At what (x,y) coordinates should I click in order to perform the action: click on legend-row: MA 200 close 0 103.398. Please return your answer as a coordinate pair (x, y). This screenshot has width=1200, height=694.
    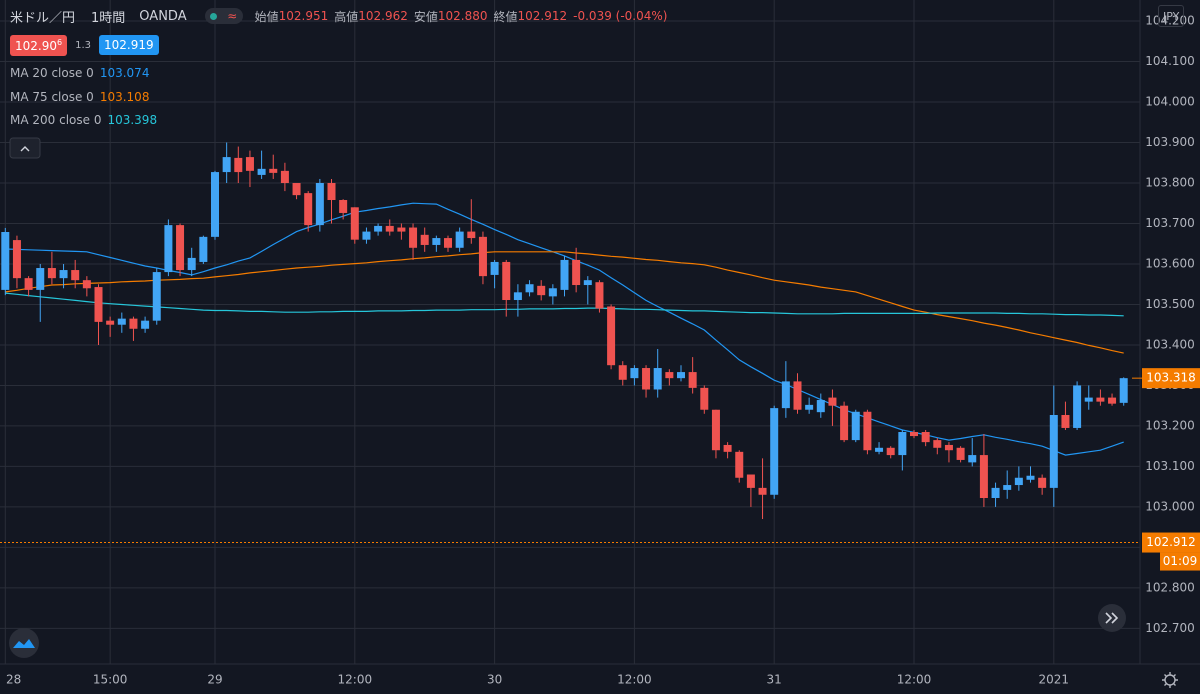
    Looking at the image, I should click on (83, 120).